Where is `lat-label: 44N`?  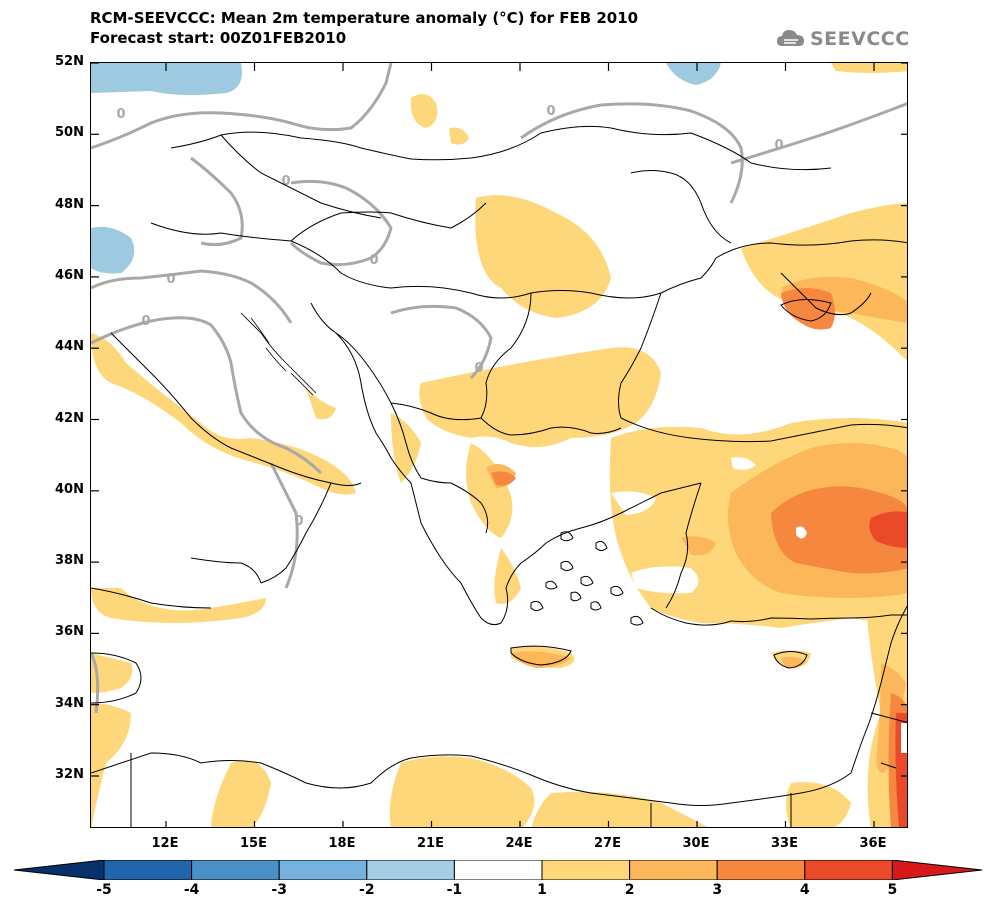 lat-label: 44N is located at coordinates (69, 347).